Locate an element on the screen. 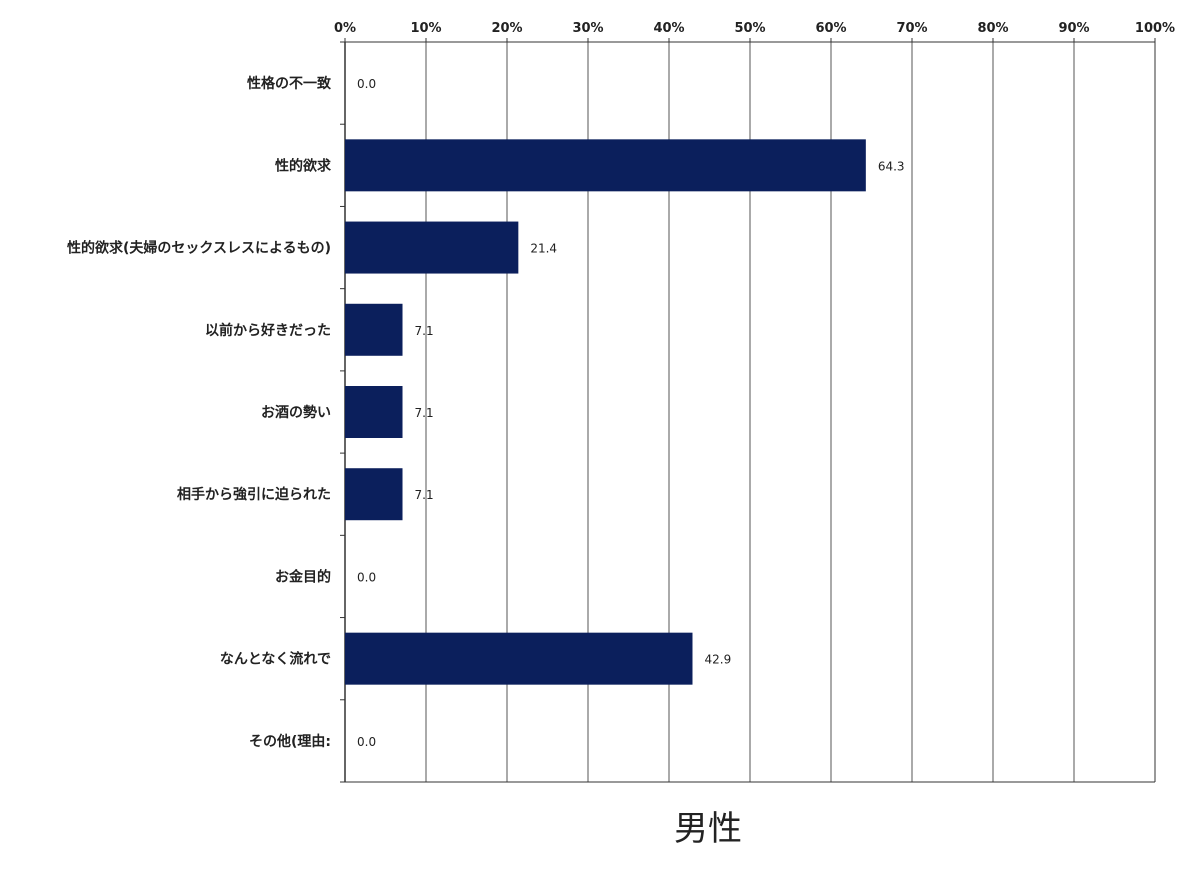 The height and width of the screenshot is (880, 1200). x-tick-label-70: 70% is located at coordinates (911, 28).